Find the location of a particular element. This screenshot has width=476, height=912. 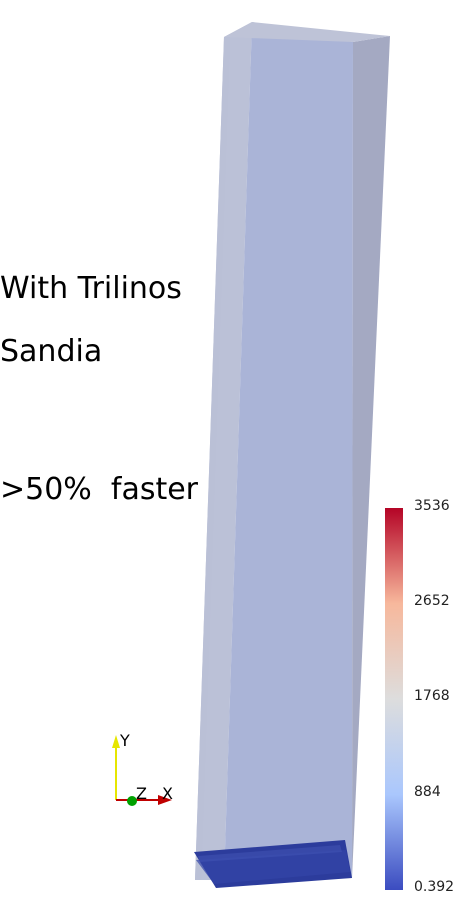

colorbar-tick-min: 0.392 is located at coordinates (434, 887).